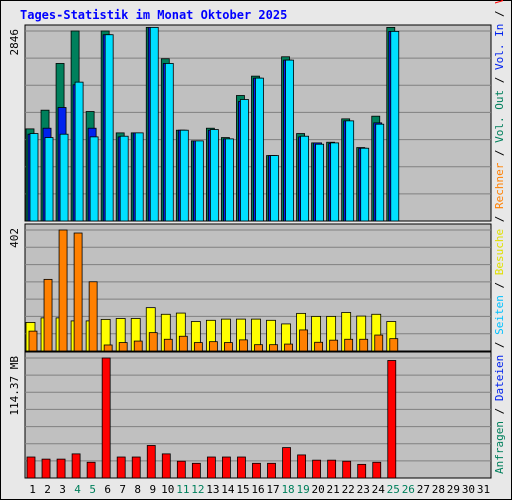 Image resolution: width=512 pixels, height=500 pixels. What do you see at coordinates (32, 489) in the screenshot?
I see `day-tick-label: 1` at bounding box center [32, 489].